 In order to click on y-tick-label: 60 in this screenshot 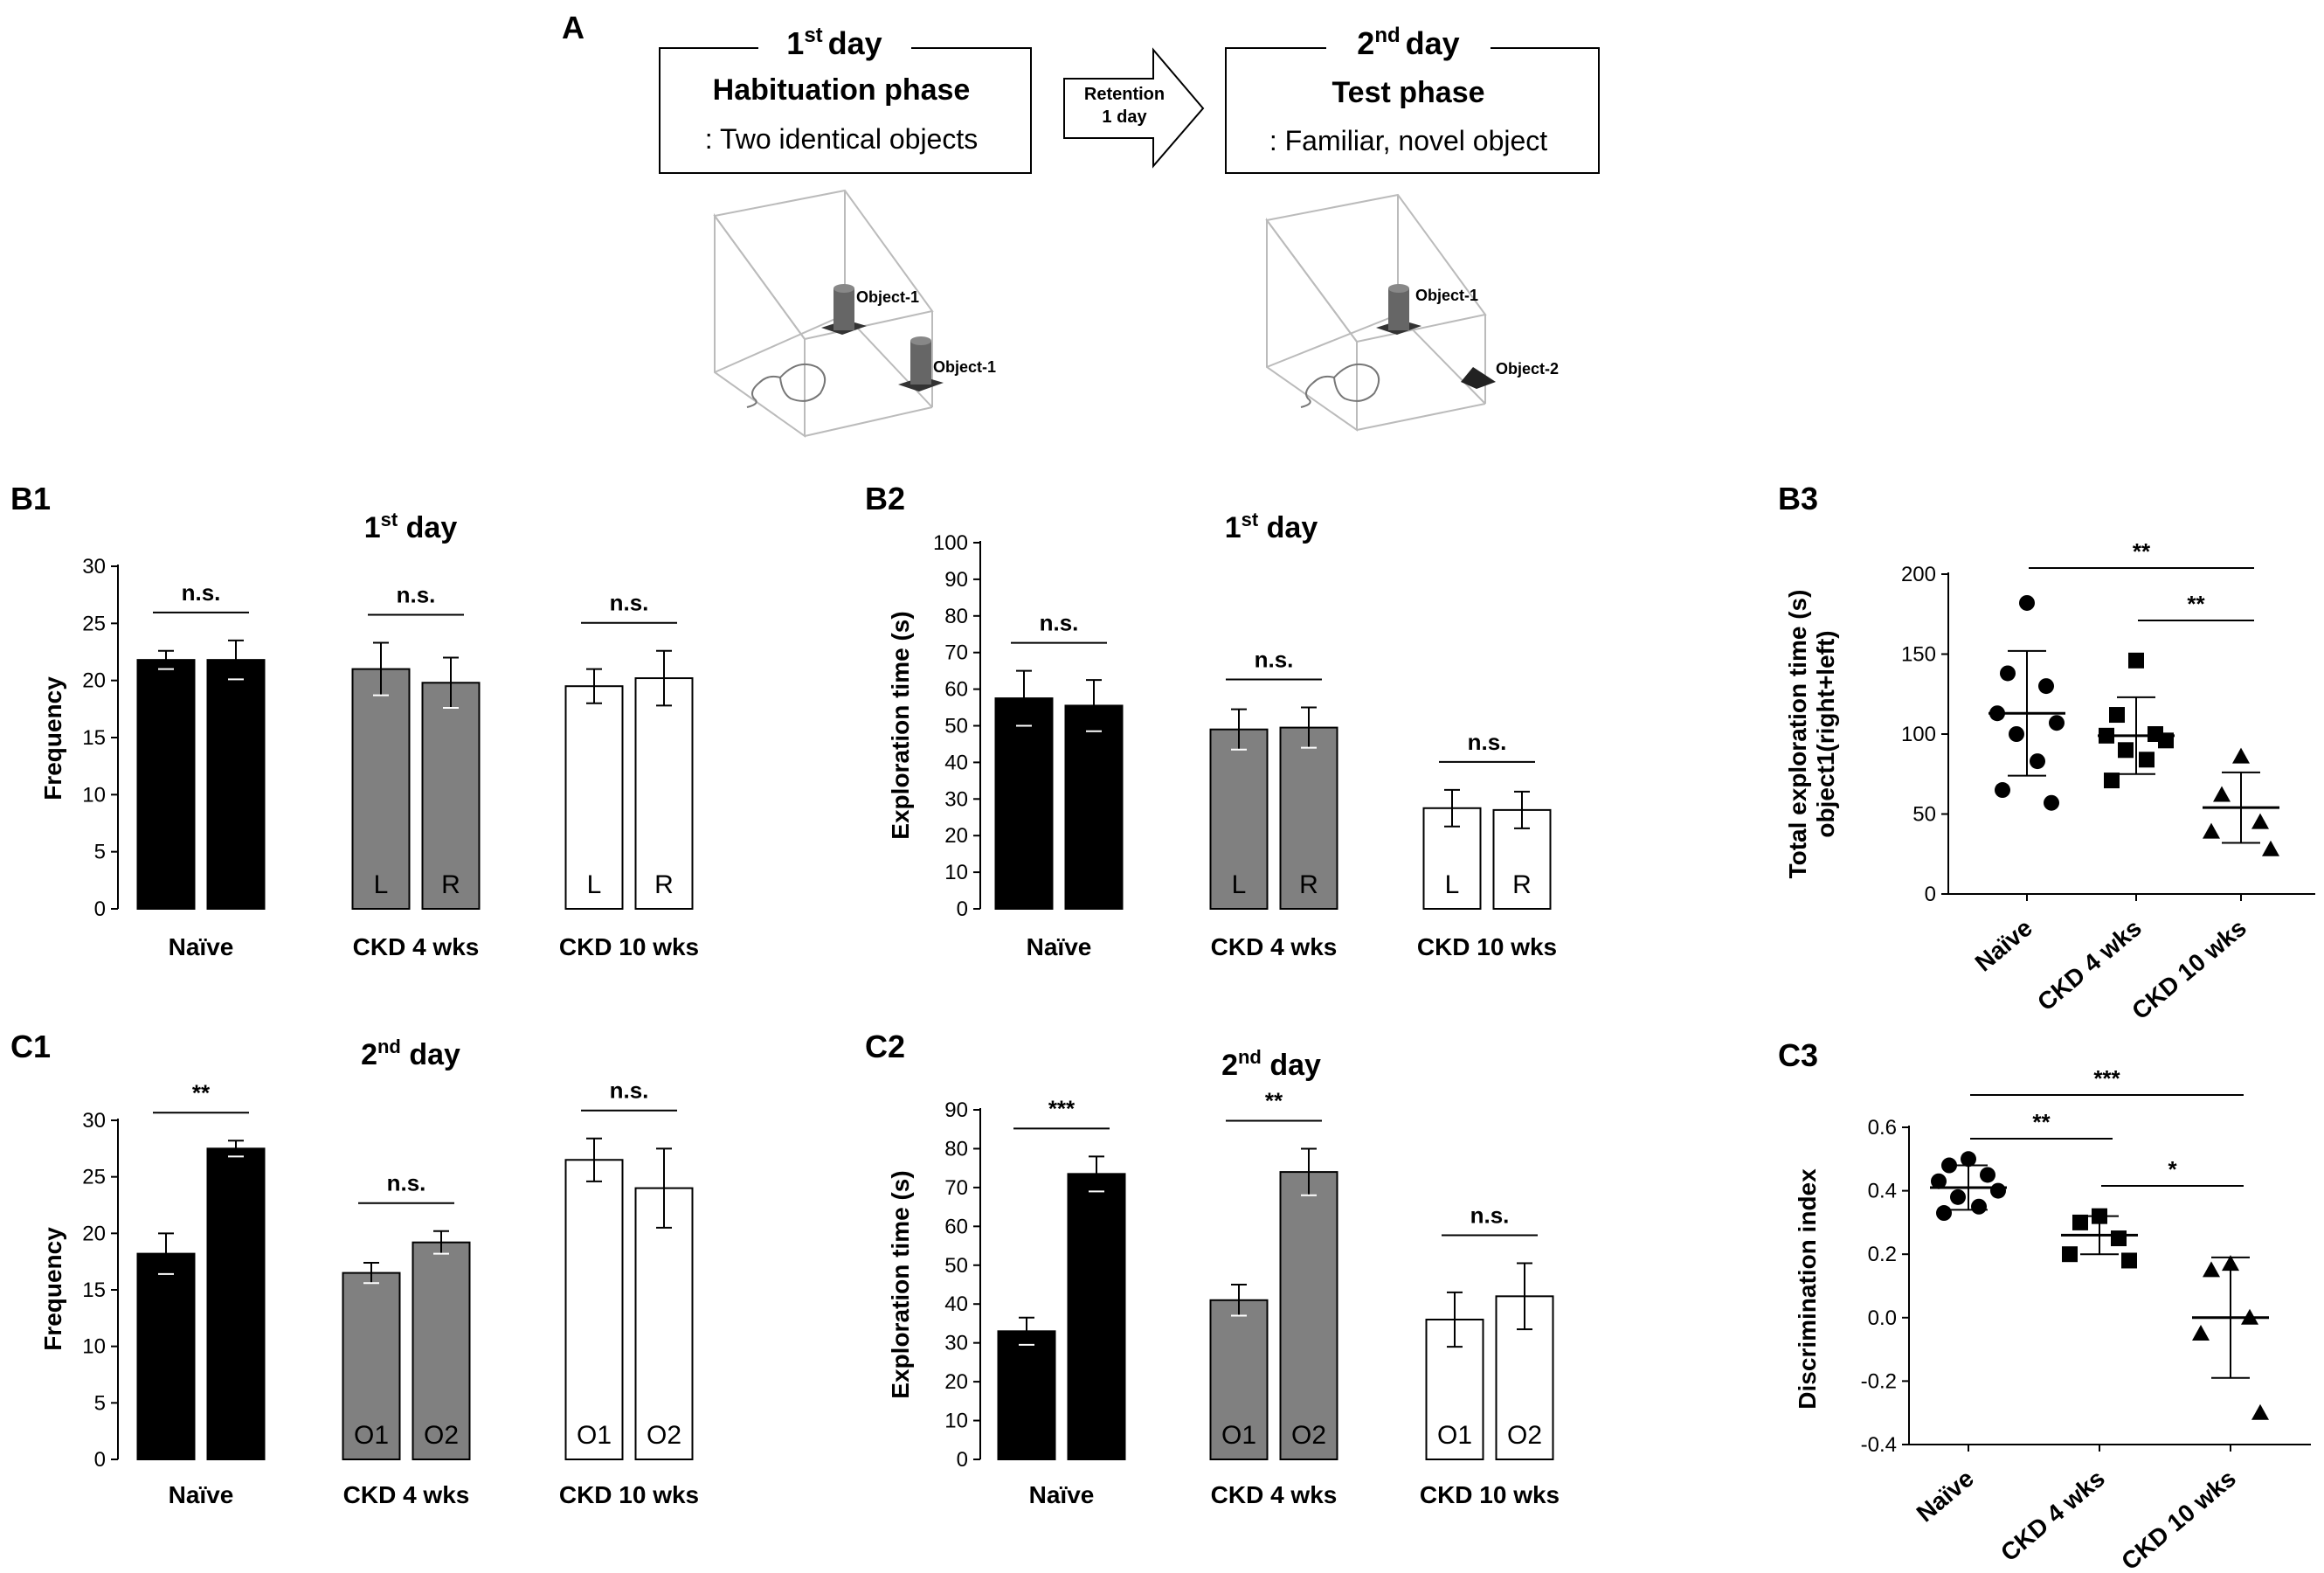, I will do `click(956, 690)`.